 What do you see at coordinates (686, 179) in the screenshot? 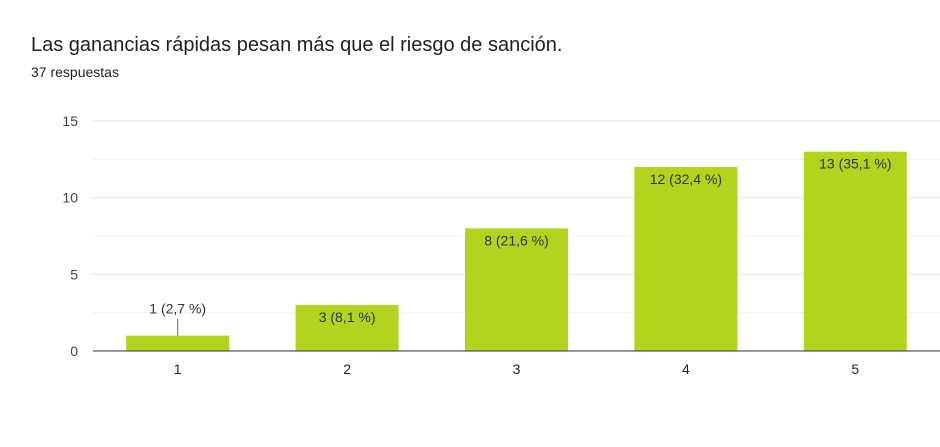
I see `data-label: 12 (32,4 %)` at bounding box center [686, 179].